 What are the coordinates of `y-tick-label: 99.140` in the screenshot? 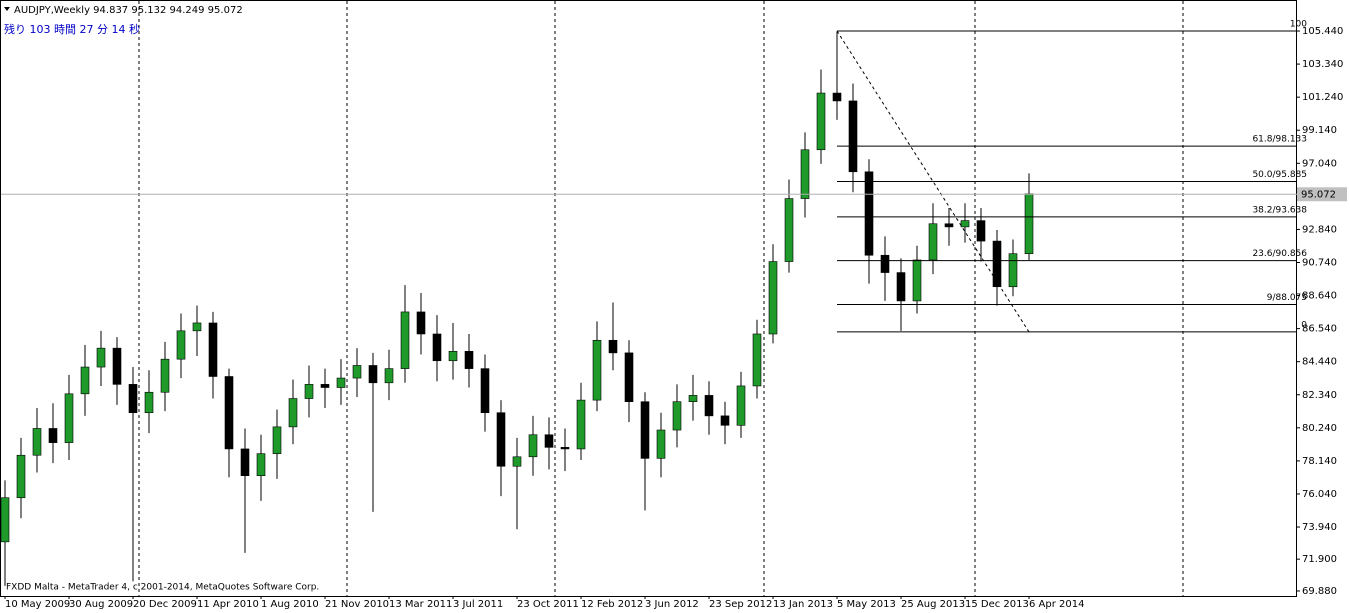 It's located at (1319, 130).